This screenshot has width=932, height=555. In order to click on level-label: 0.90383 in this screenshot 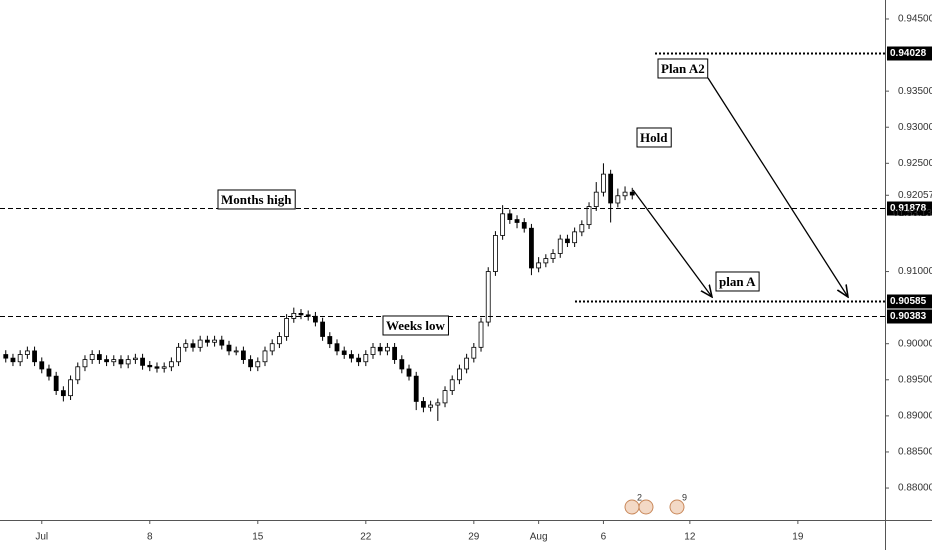, I will do `click(908, 316)`.